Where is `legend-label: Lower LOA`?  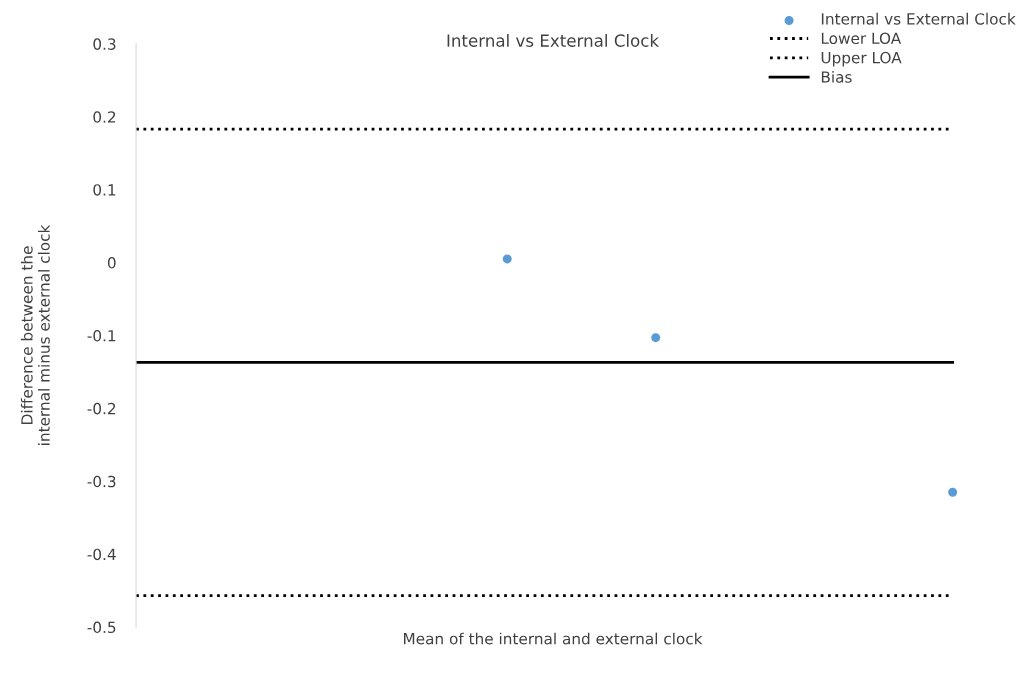 legend-label: Lower LOA is located at coordinates (861, 38).